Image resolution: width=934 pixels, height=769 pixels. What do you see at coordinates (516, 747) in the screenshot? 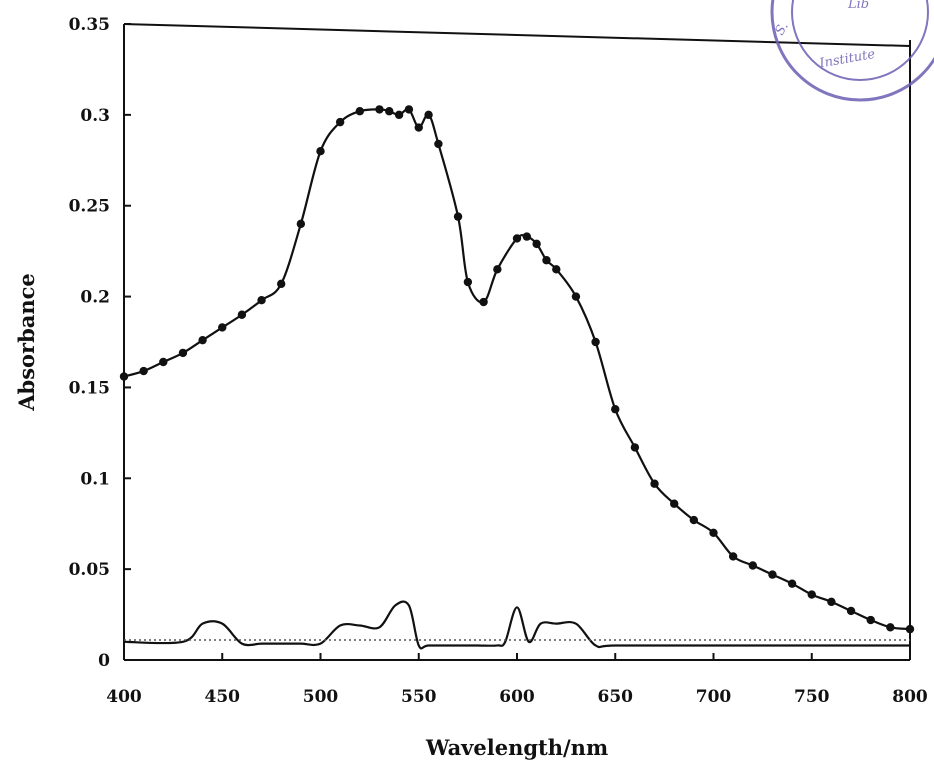
I see `x-axis-title: Wavelength/nm` at bounding box center [516, 747].